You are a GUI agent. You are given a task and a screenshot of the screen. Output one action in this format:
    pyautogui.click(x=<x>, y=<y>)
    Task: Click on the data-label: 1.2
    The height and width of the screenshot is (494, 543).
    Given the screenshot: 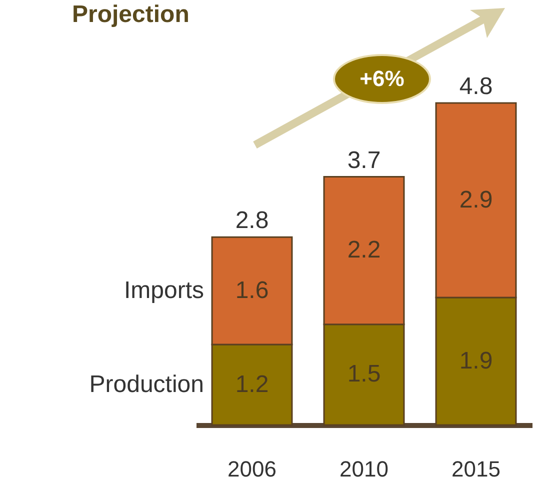 What is the action you would take?
    pyautogui.click(x=252, y=384)
    